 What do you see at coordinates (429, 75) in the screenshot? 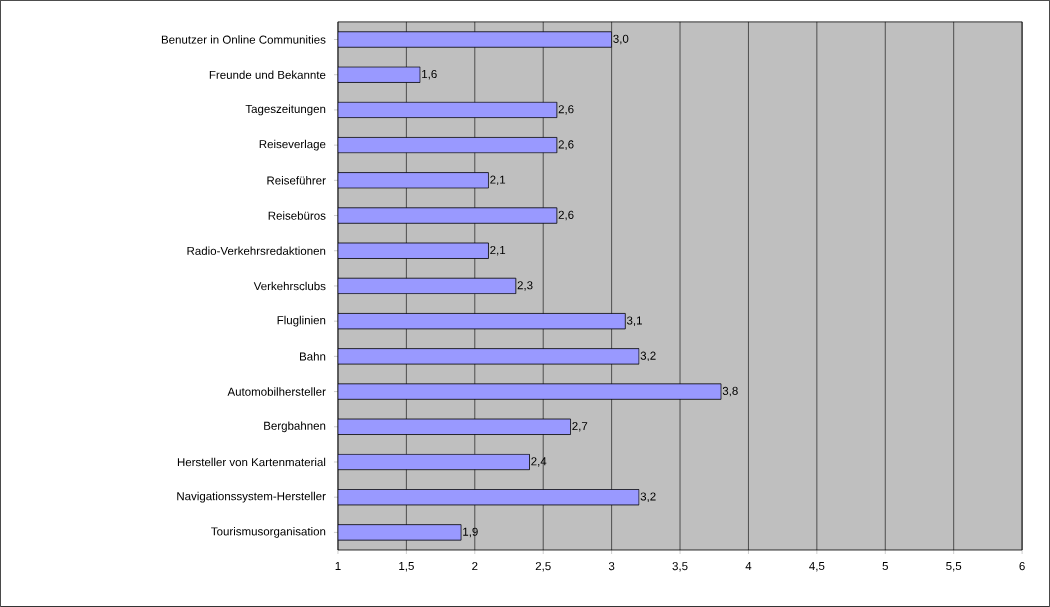
I see `data-label: 1,6` at bounding box center [429, 75].